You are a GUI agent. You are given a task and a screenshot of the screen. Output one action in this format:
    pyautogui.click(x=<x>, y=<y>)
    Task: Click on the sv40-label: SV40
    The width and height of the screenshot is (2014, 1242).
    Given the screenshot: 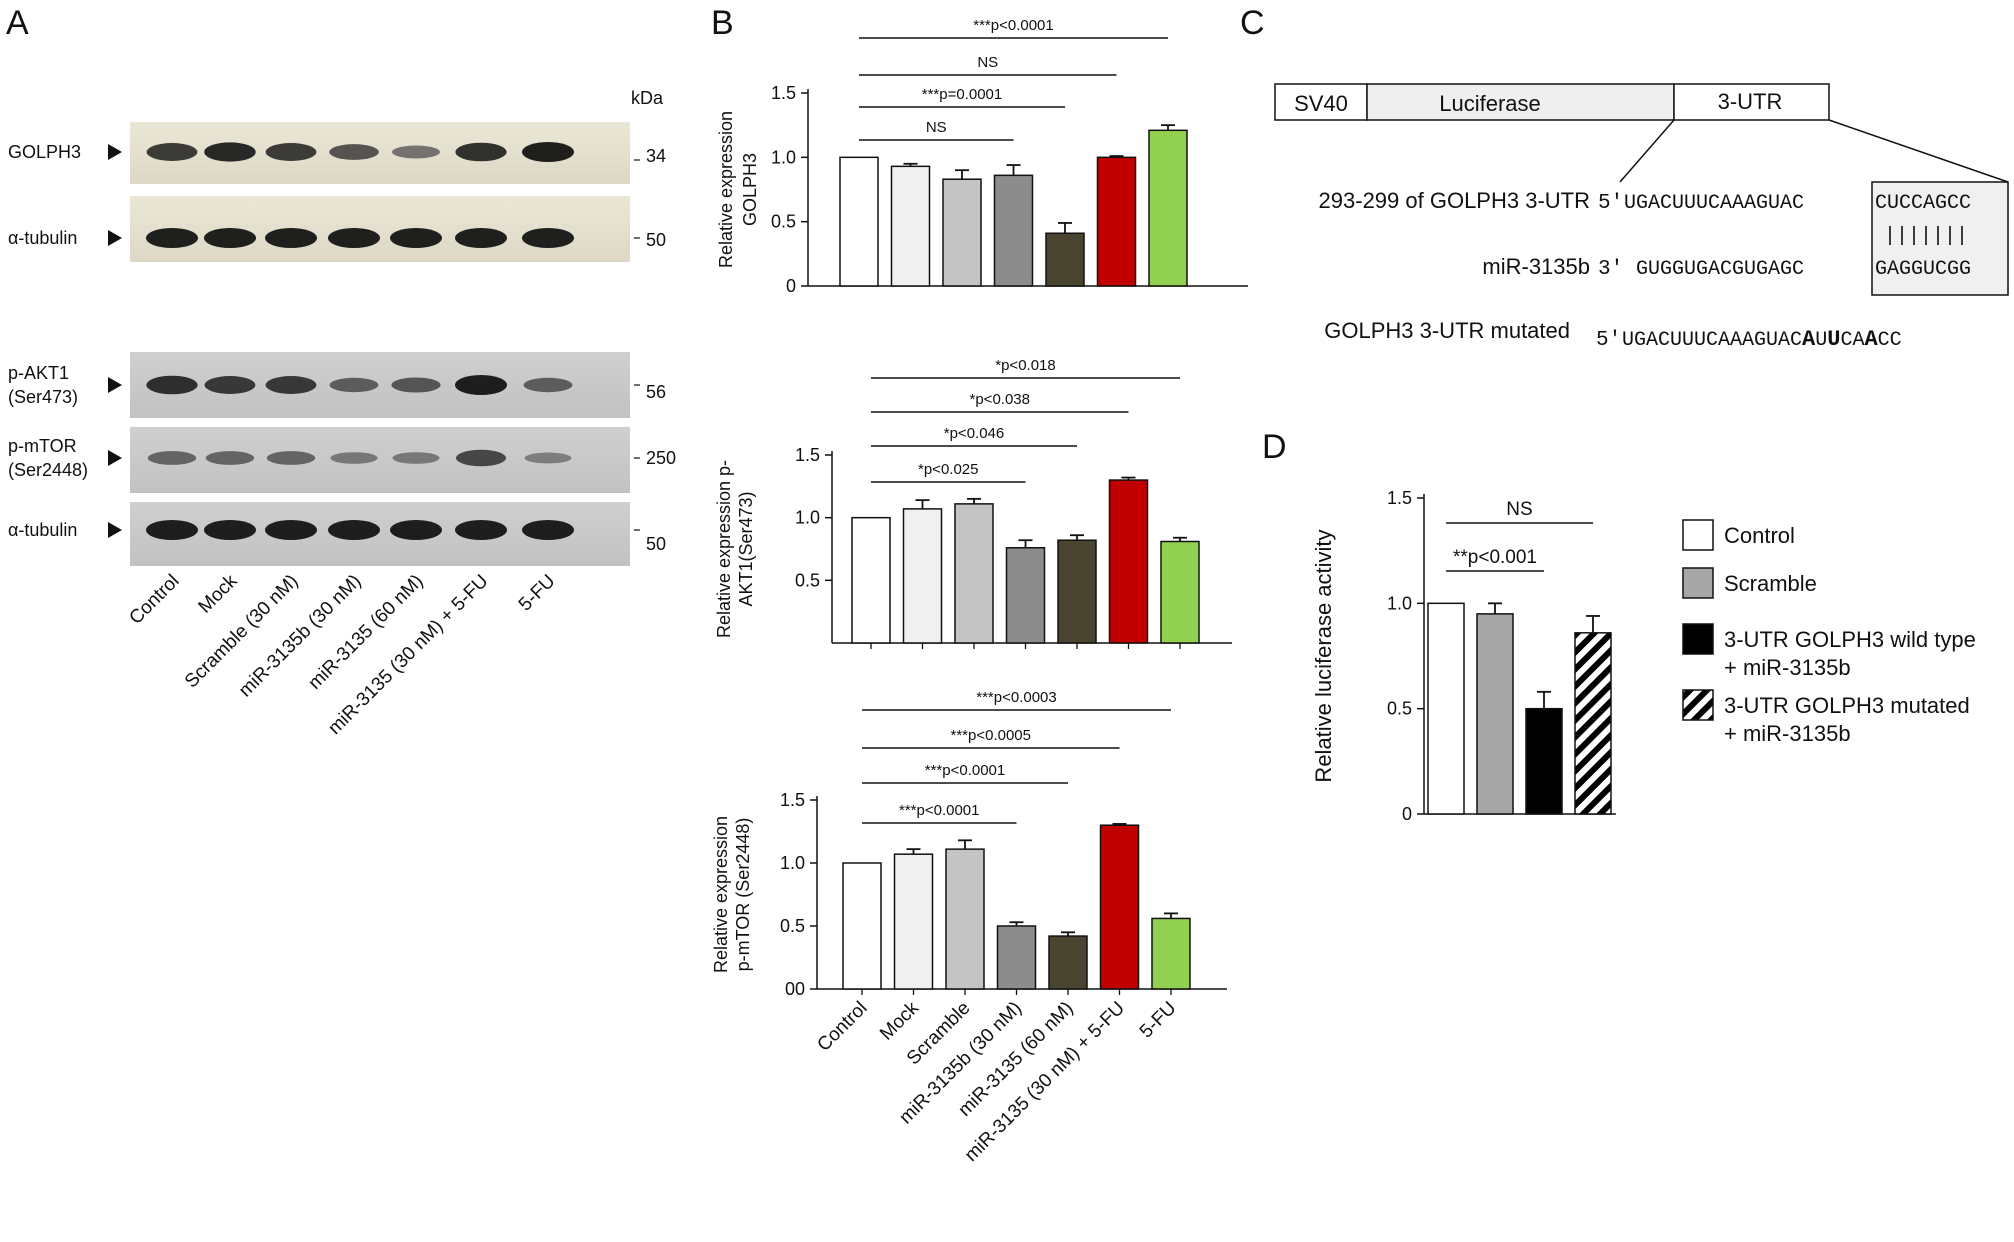 What is the action you would take?
    pyautogui.click(x=1321, y=103)
    